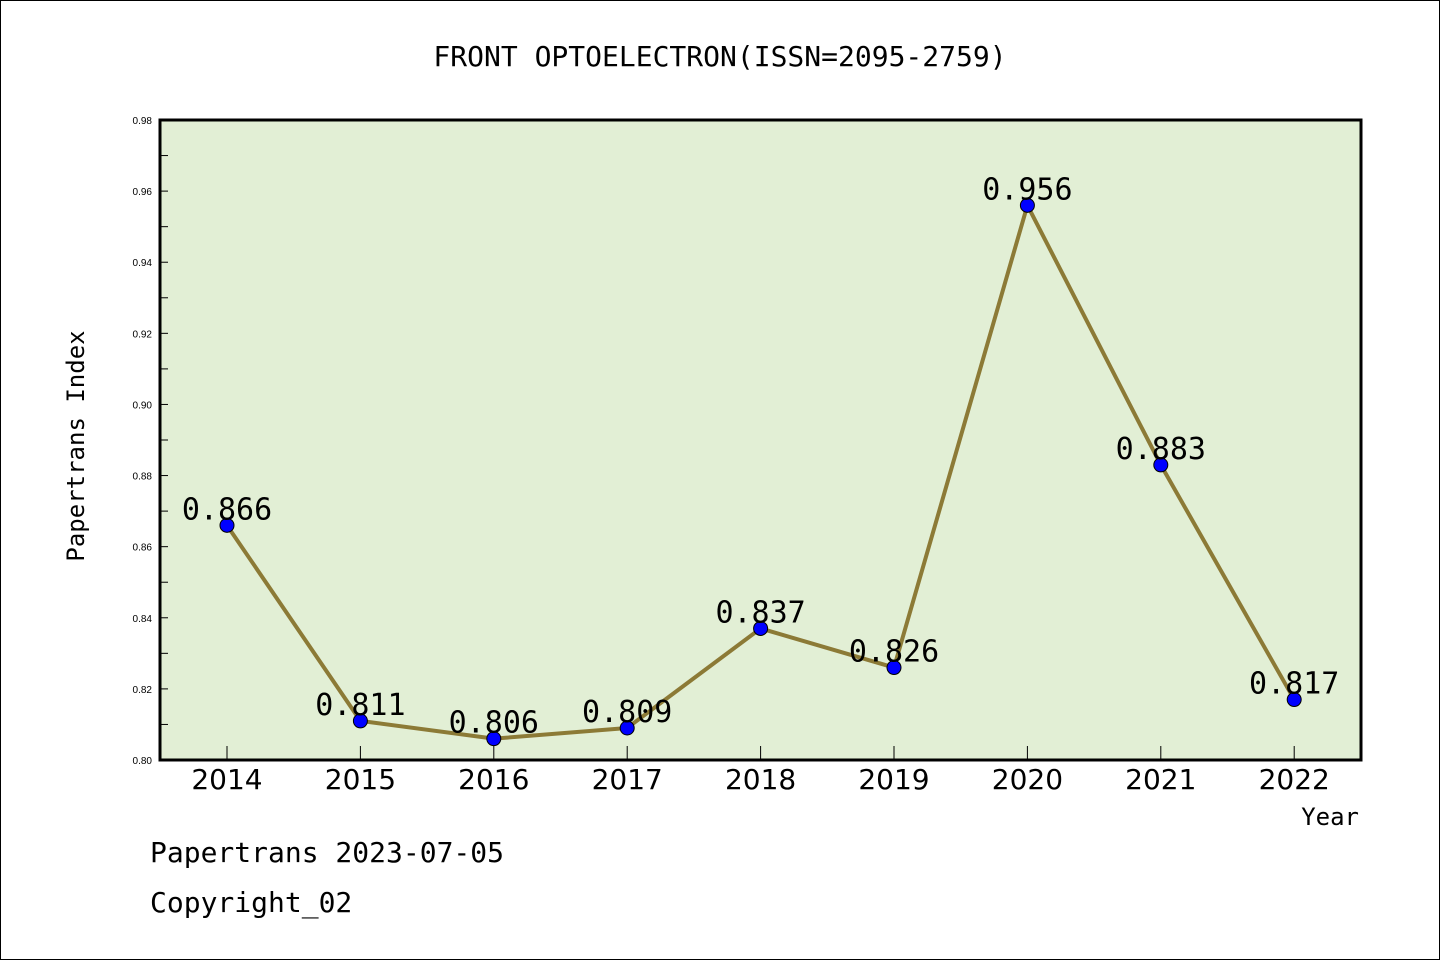 The width and height of the screenshot is (1440, 960). I want to click on footer-copyright: Copyright_02, so click(251, 902).